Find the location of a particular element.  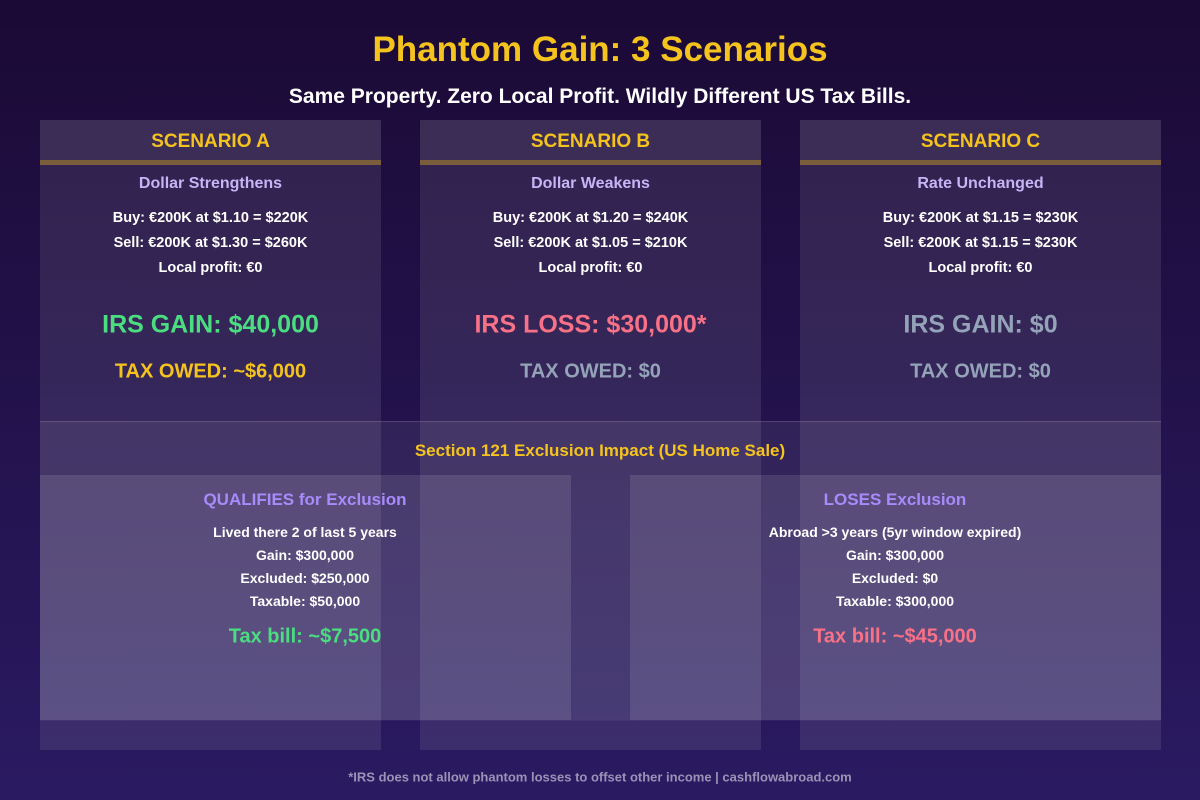

scenario-line: Sell: €200K at $1.05 = $210K is located at coordinates (590, 243).